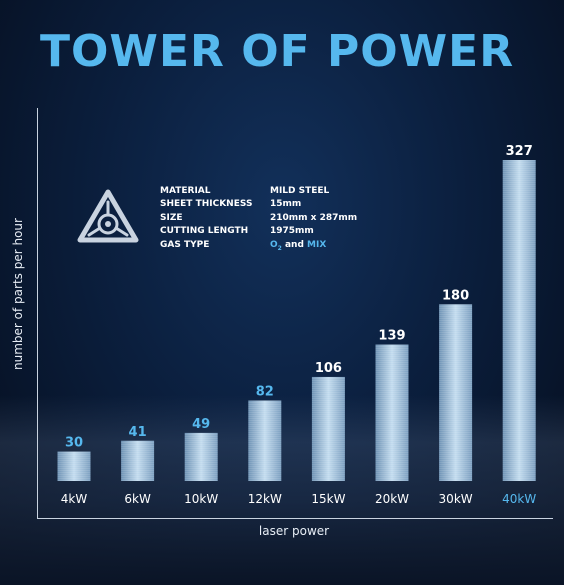  Describe the element at coordinates (74, 499) in the screenshot. I see `category-label: 4kW` at that location.